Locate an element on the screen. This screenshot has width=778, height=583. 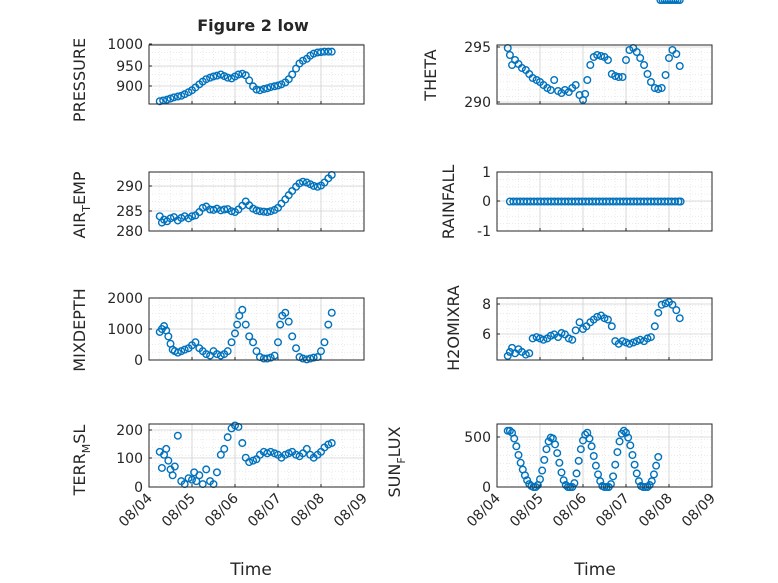
plot-area-rainfall is located at coordinates (604, 201).